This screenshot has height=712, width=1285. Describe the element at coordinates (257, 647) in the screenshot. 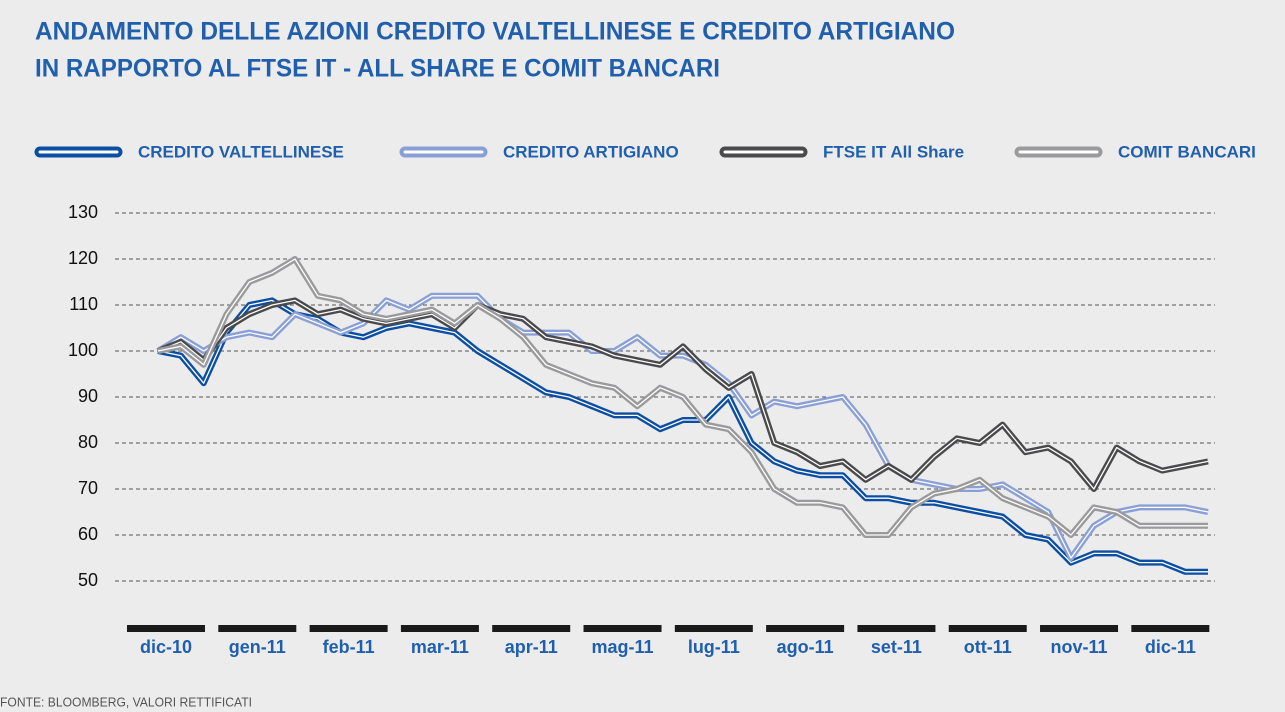

I see `x-tick-label: gen-11` at that location.